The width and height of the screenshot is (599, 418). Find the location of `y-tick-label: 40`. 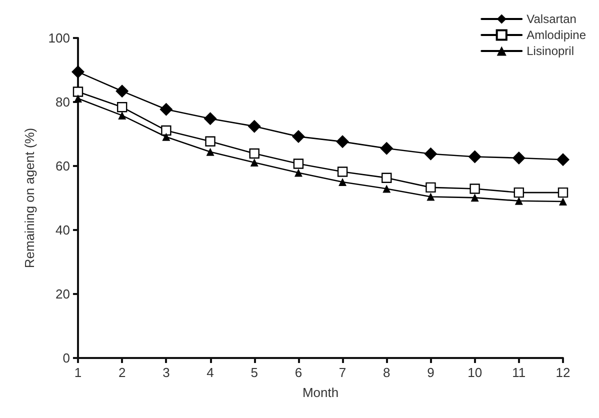

y-tick-label: 40 is located at coordinates (63, 230).